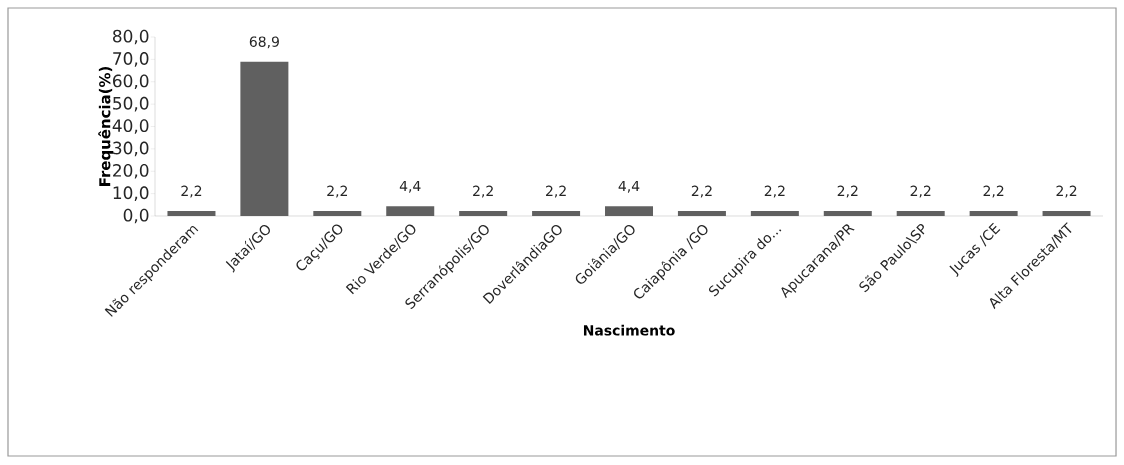  Describe the element at coordinates (629, 330) in the screenshot. I see `x-axis-title: Nascimento` at that location.